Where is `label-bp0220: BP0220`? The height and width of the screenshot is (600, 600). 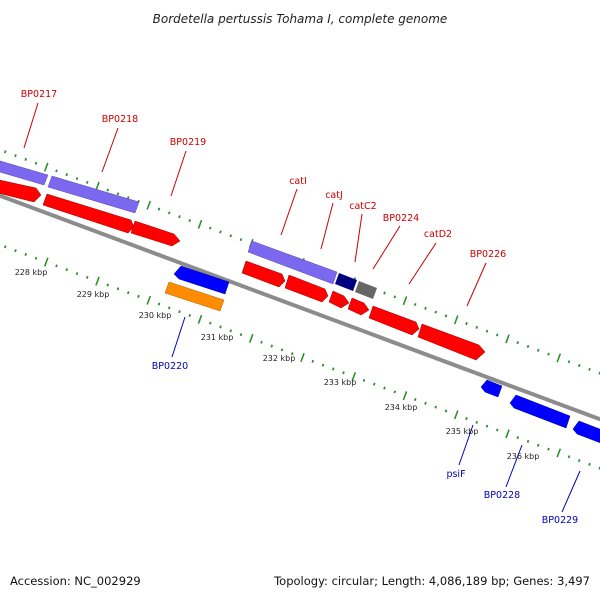
label-bp0220: BP0220 is located at coordinates (170, 366).